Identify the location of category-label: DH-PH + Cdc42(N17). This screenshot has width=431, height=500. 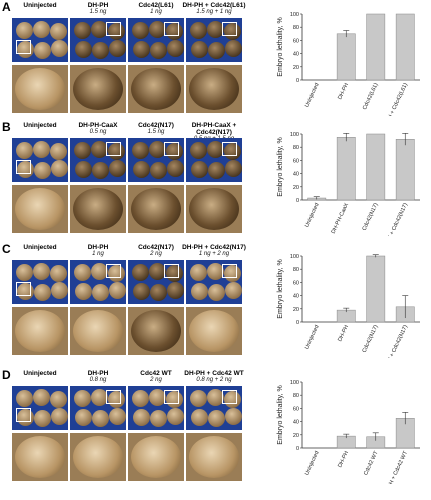
(395, 341).